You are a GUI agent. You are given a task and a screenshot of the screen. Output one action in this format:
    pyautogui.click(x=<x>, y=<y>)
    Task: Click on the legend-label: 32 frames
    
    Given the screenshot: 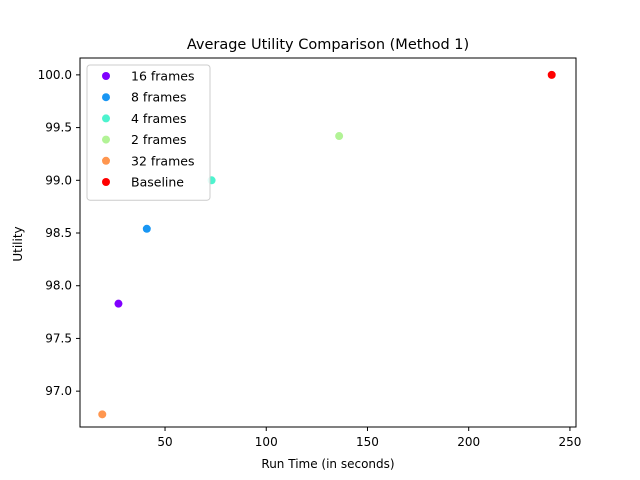 What is the action you would take?
    pyautogui.click(x=162, y=160)
    